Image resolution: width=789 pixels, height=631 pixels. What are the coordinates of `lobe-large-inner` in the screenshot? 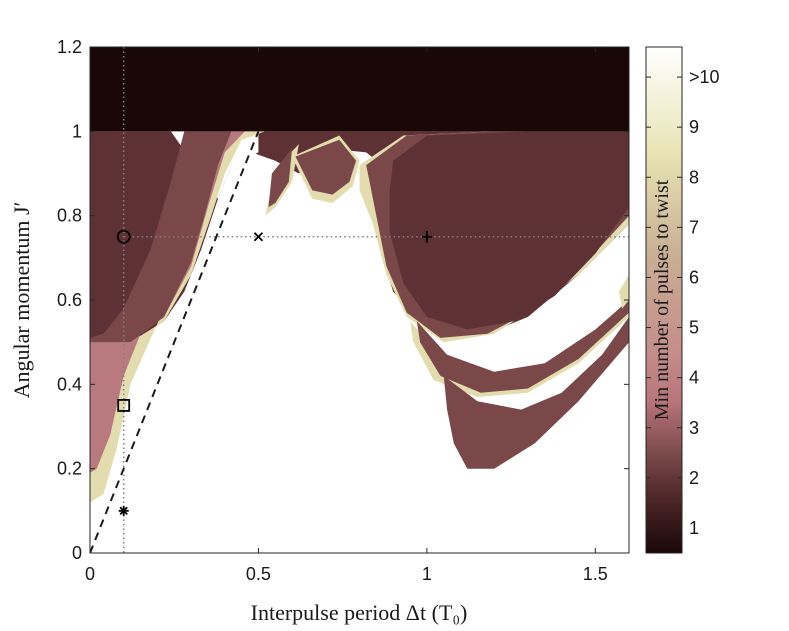 It's located at (509, 230).